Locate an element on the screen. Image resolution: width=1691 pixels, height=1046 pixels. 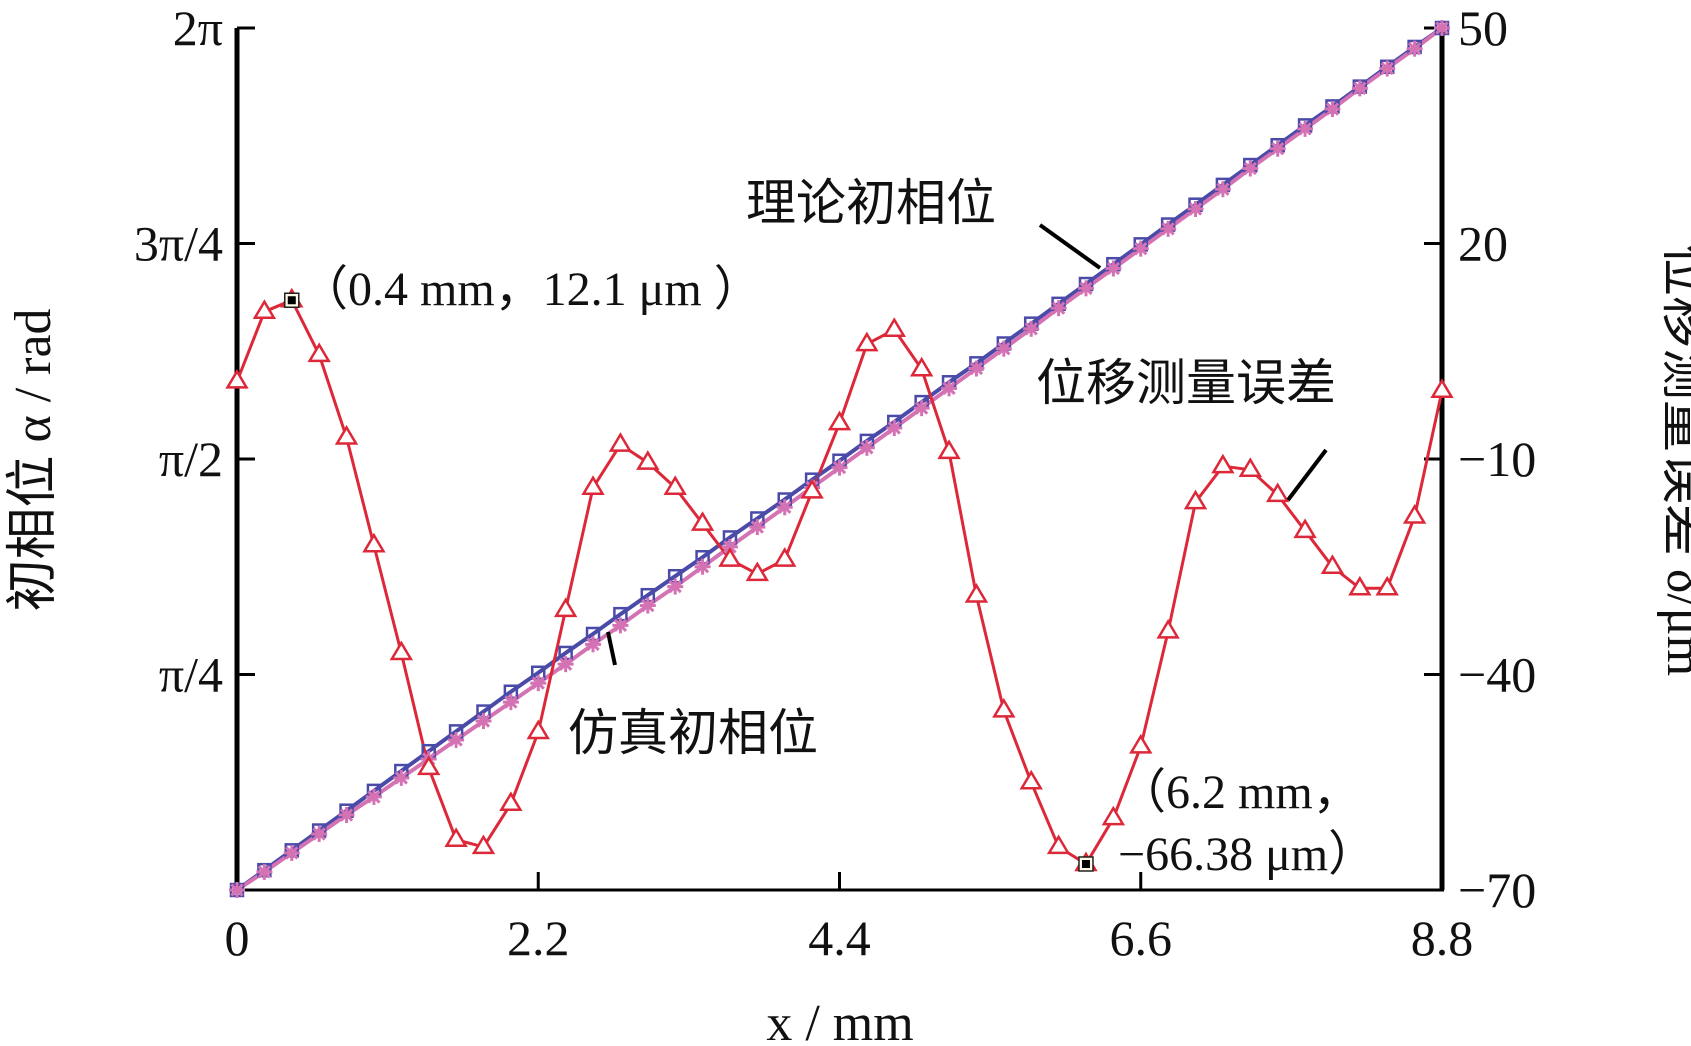
max-point-label: （0.4 mm，12.1 μm ） is located at coordinates (531, 289).